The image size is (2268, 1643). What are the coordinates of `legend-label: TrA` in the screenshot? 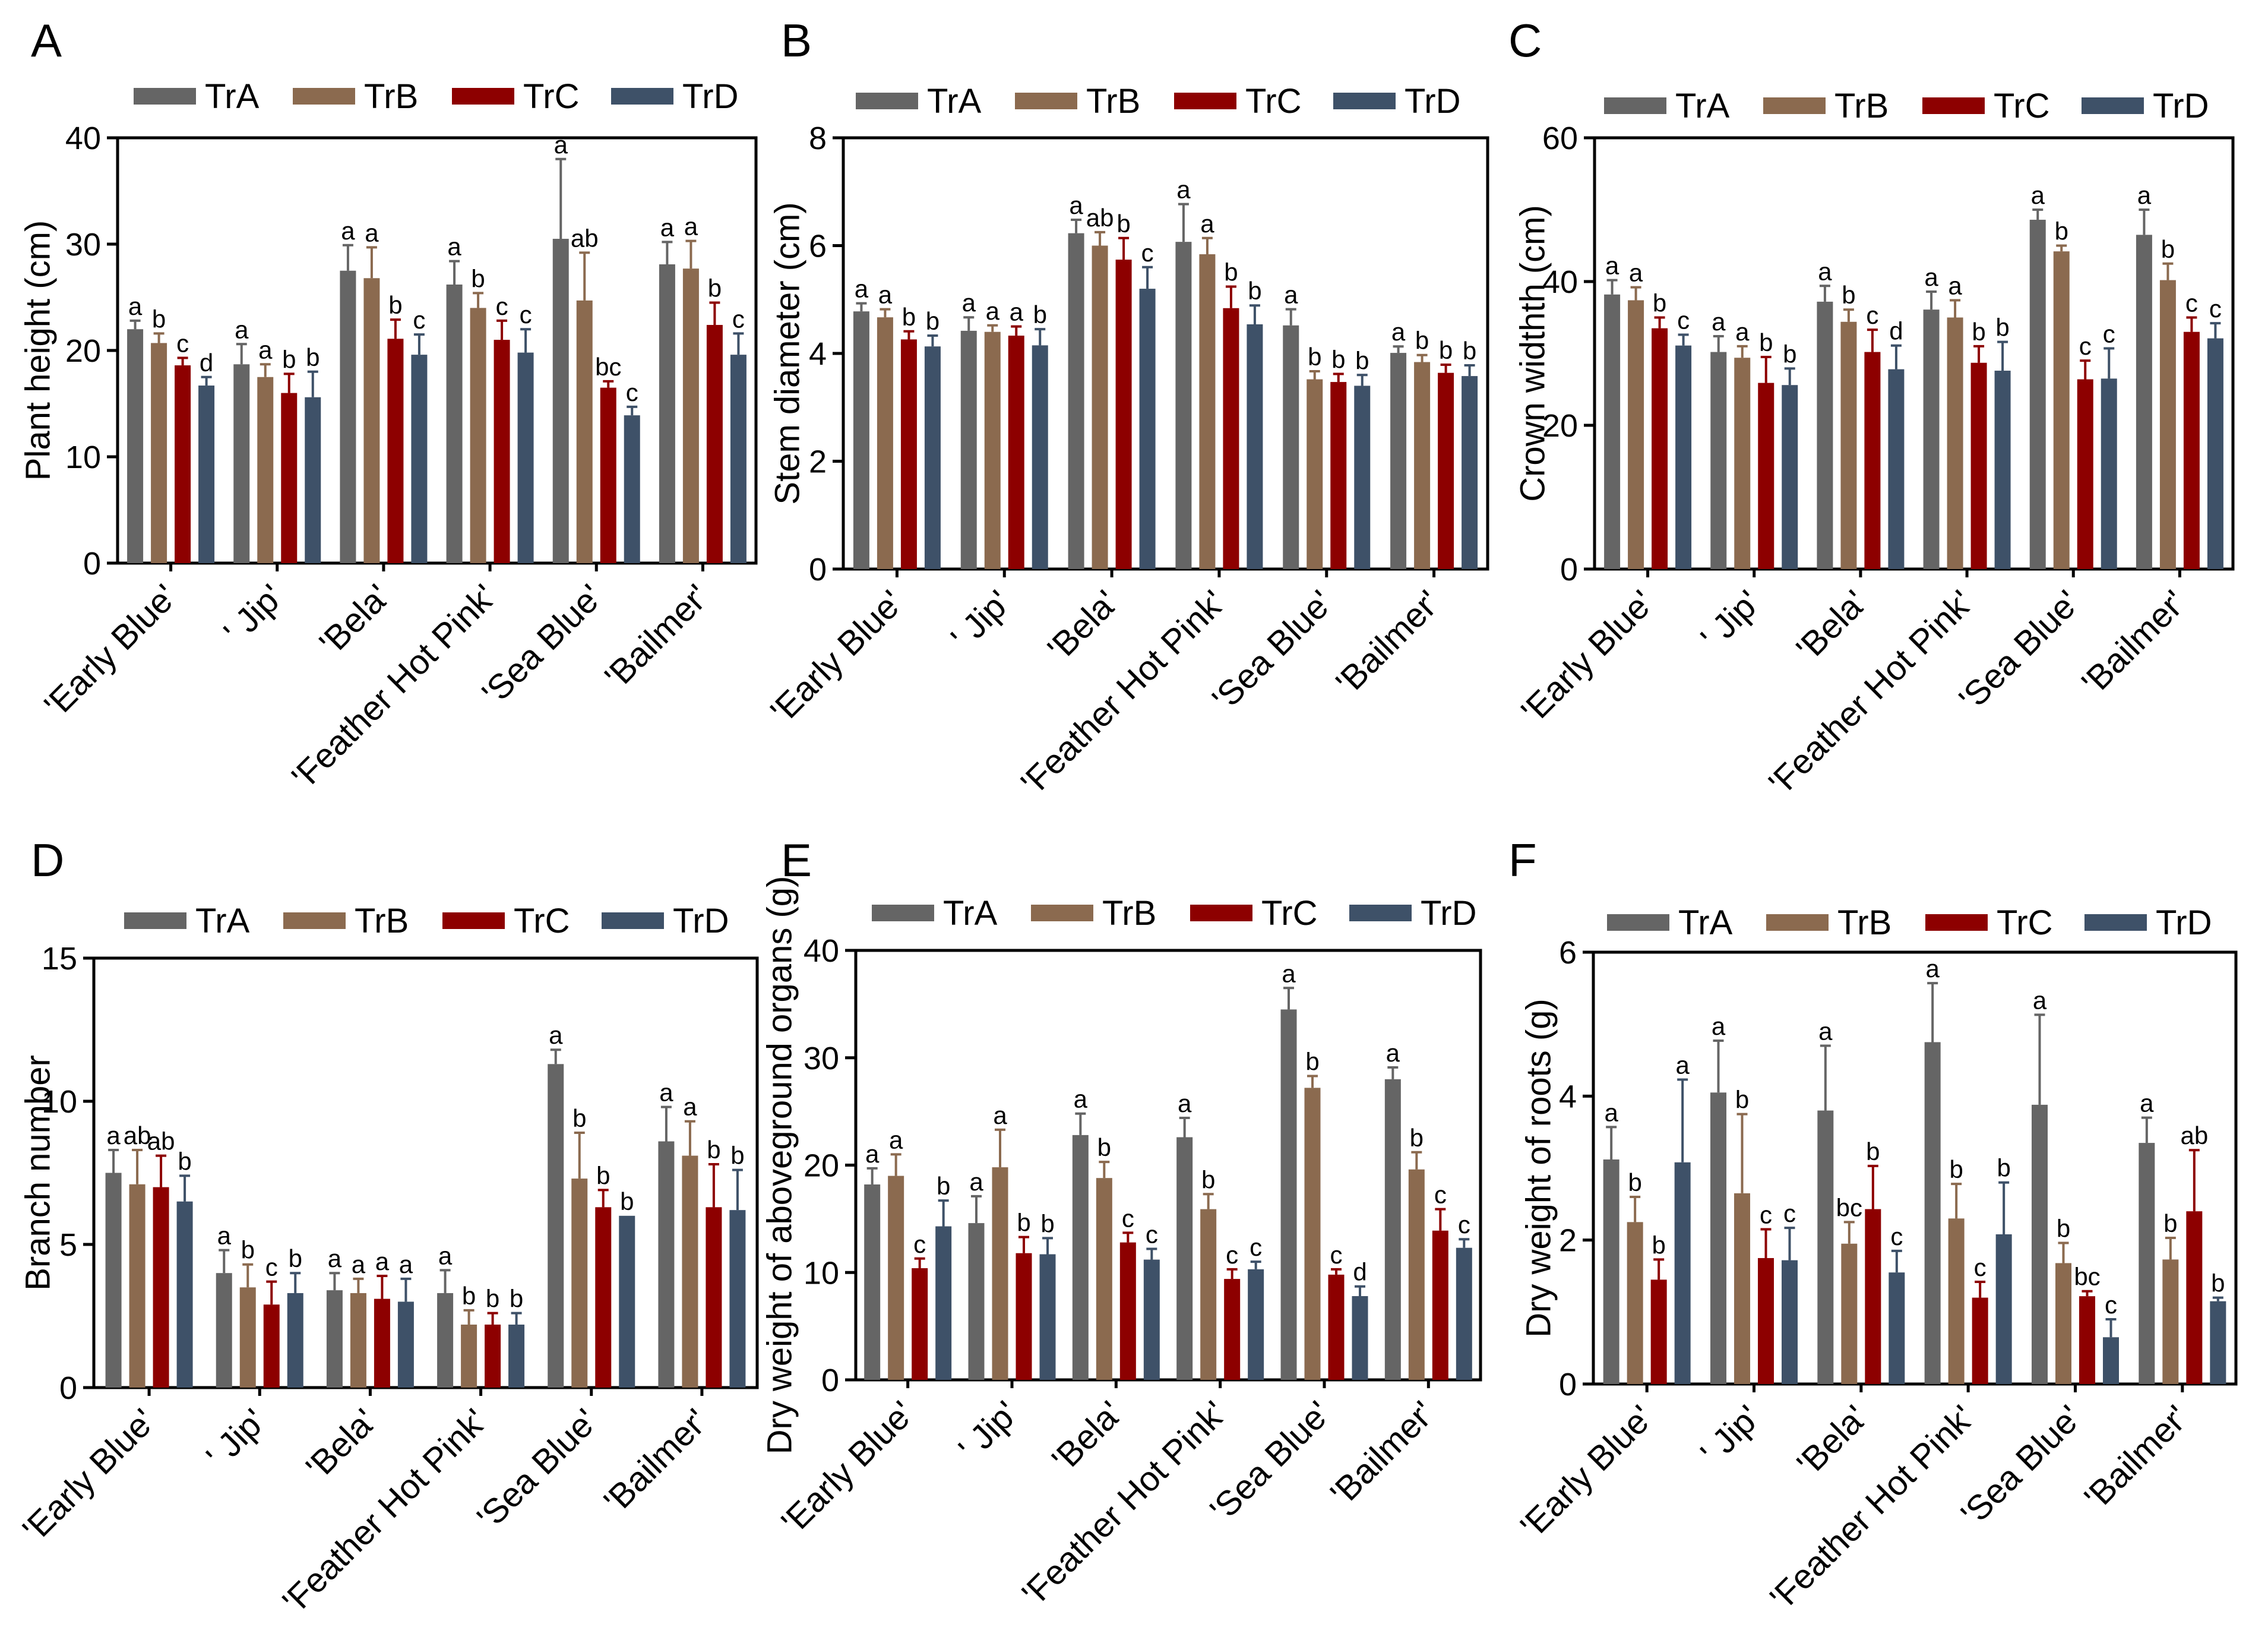 It's located at (970, 914).